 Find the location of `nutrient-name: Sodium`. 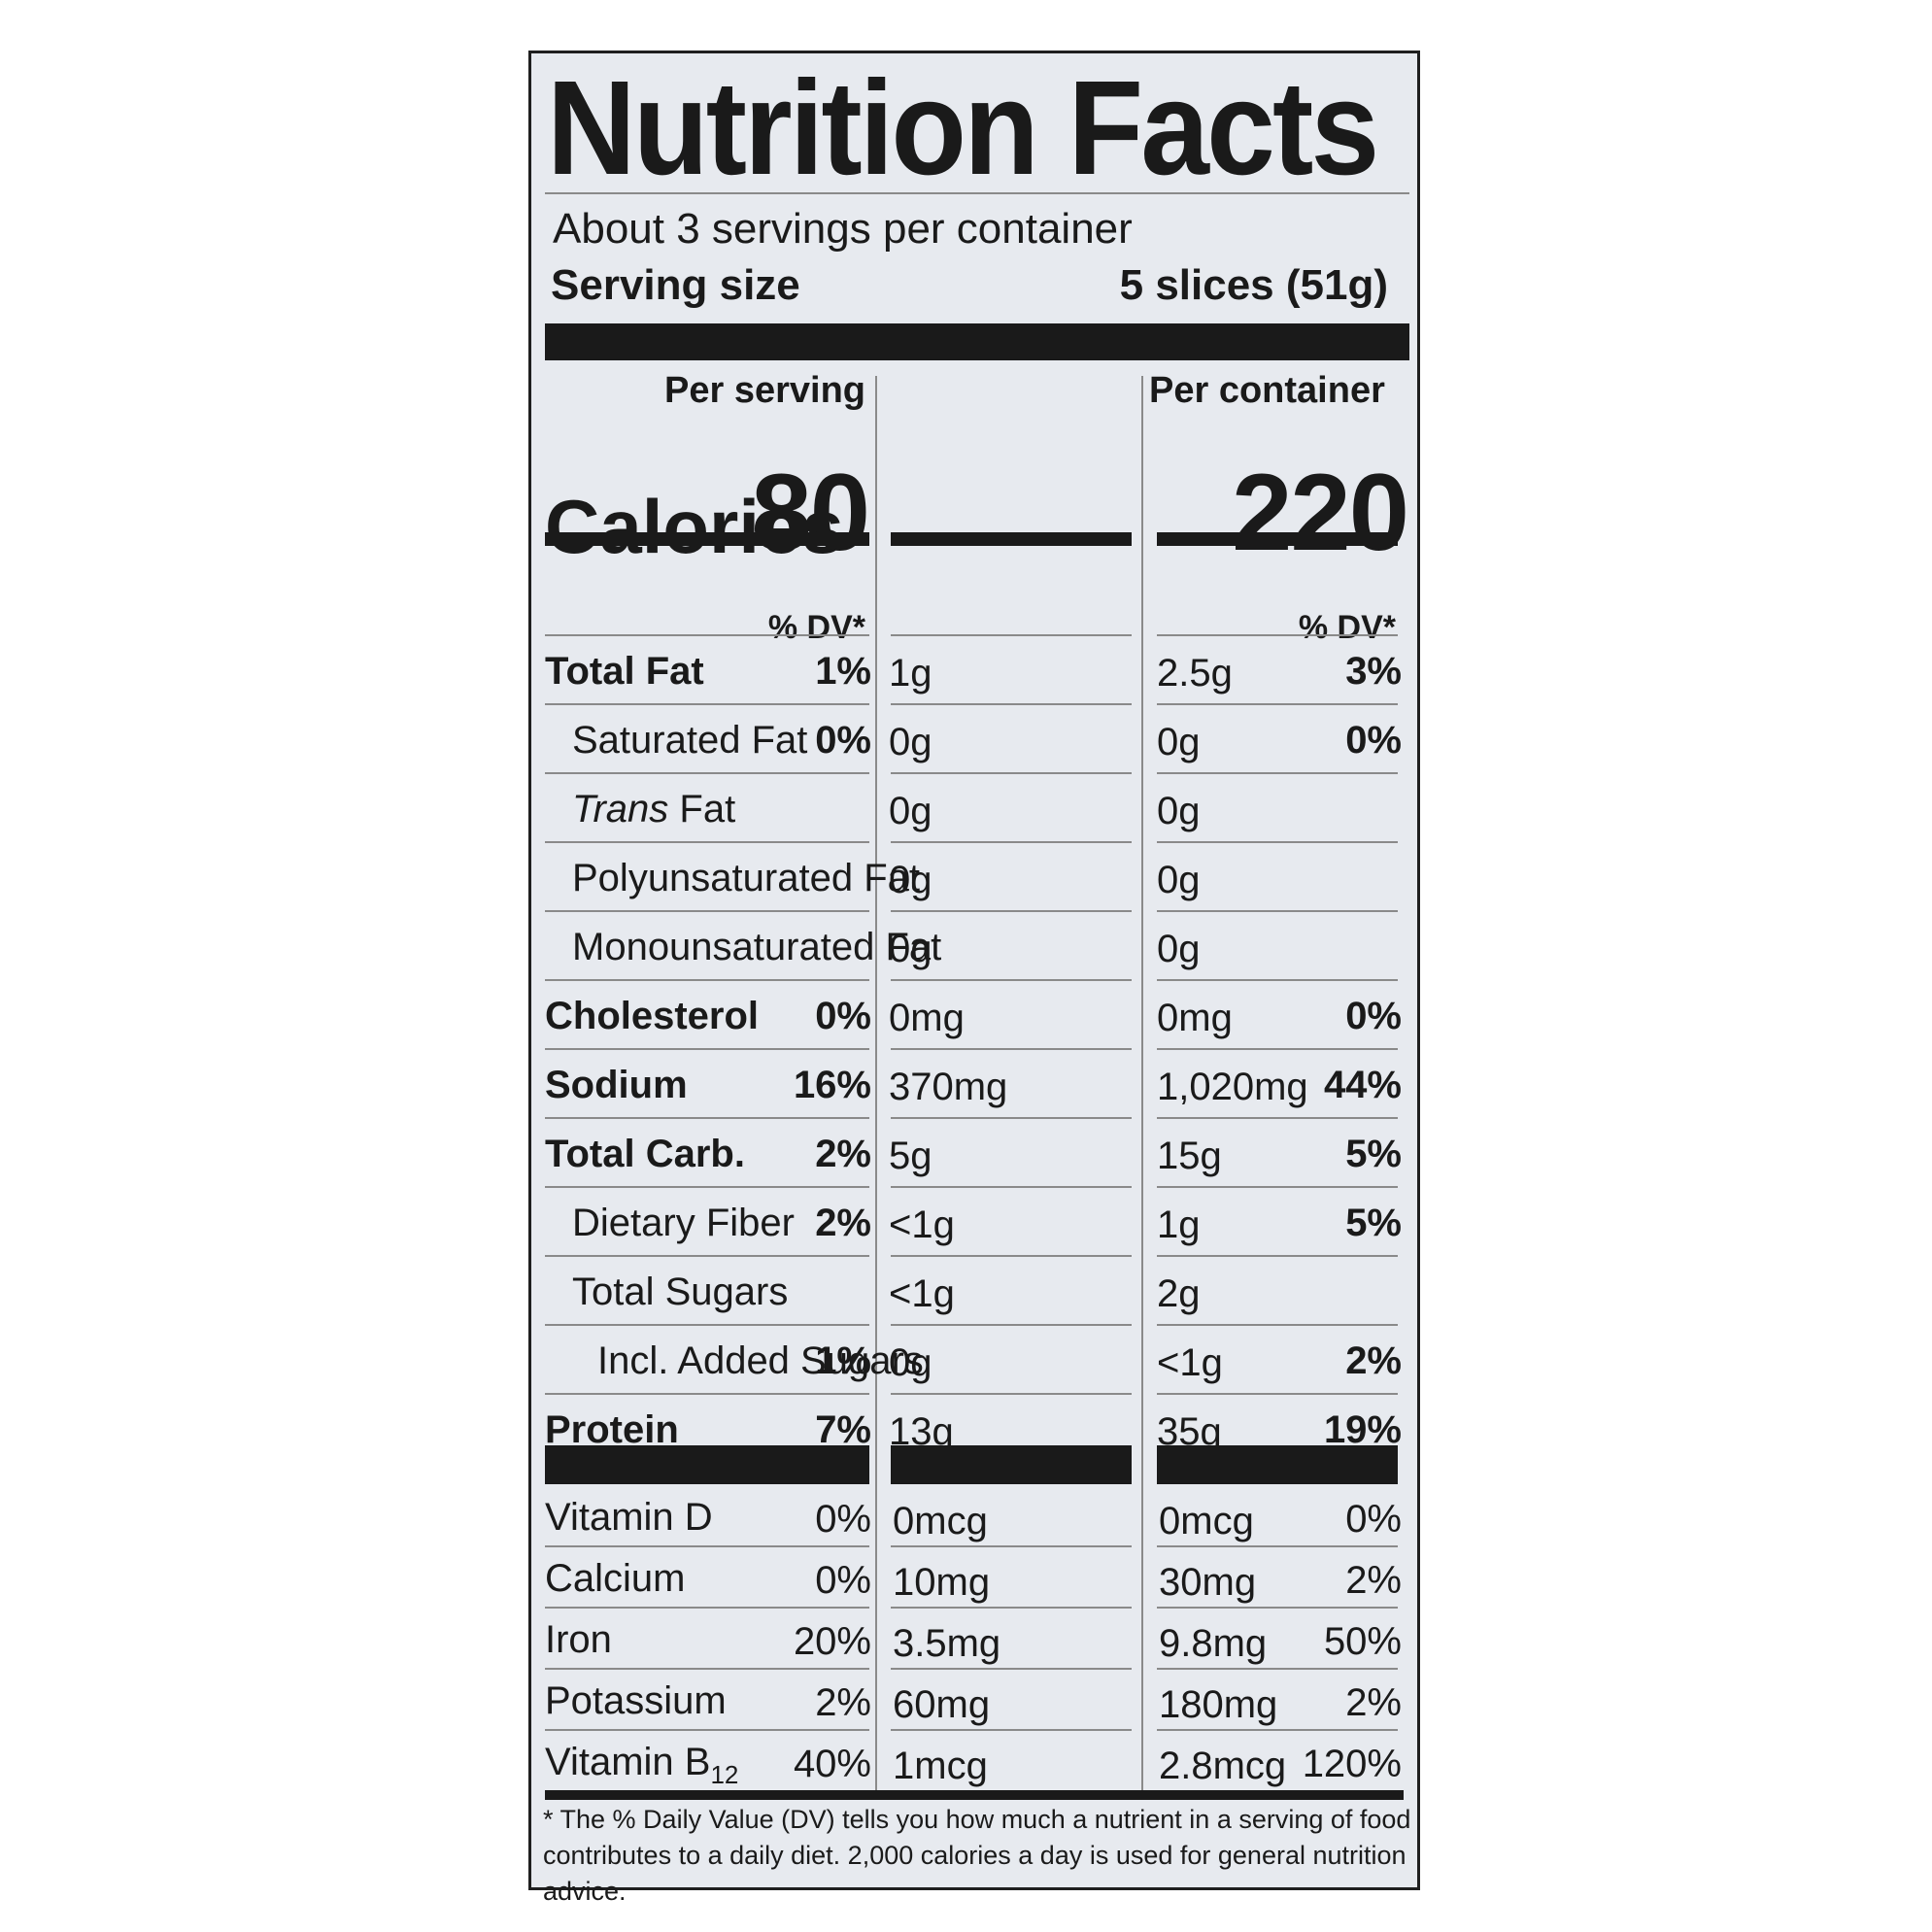

nutrient-name: Sodium is located at coordinates (616, 1085).